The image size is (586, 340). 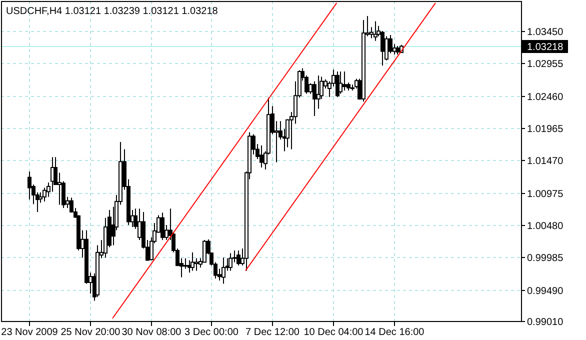 I want to click on x-tick-label: 3 Dec 00:00, so click(x=211, y=332).